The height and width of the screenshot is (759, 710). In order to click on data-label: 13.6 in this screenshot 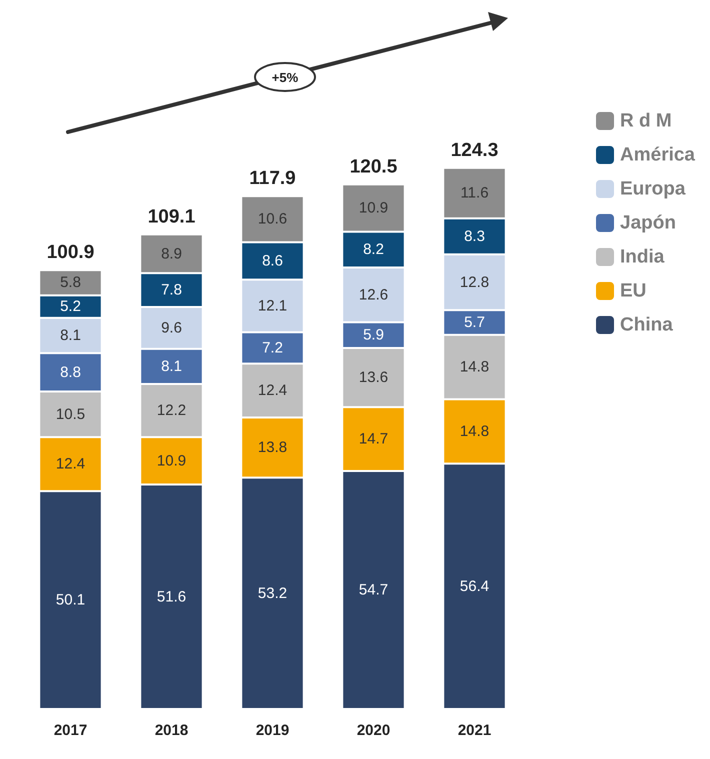, I will do `click(373, 377)`.